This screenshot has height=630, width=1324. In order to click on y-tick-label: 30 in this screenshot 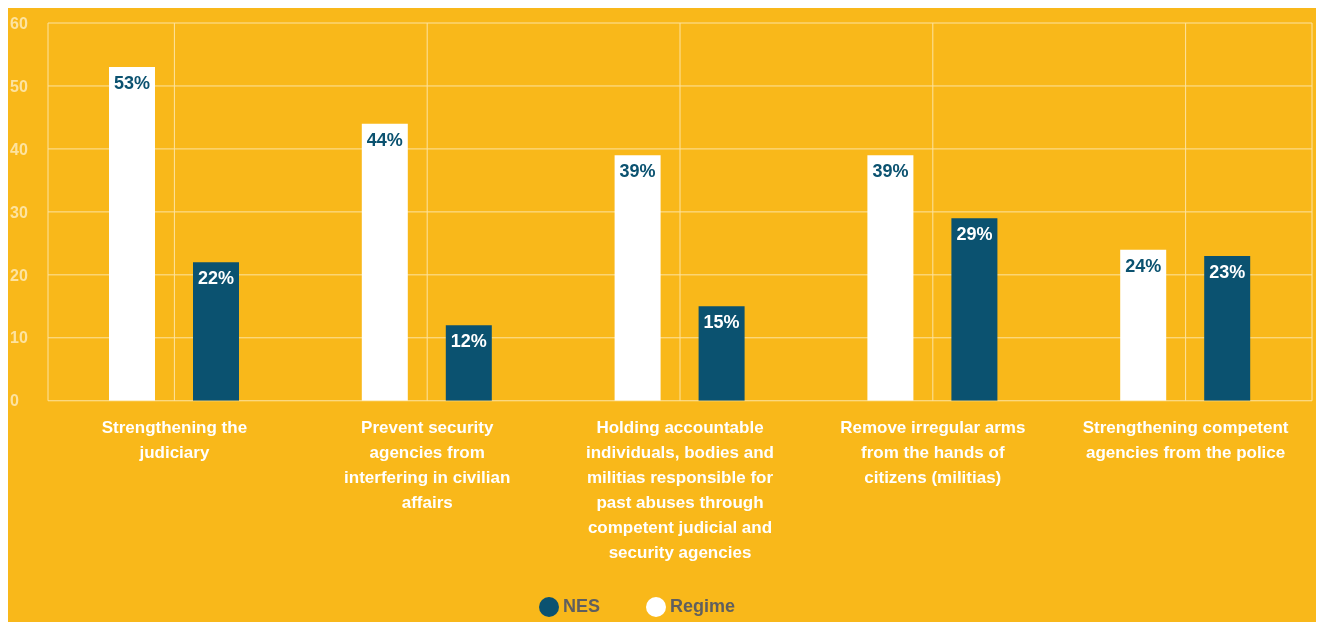, I will do `click(19, 212)`.